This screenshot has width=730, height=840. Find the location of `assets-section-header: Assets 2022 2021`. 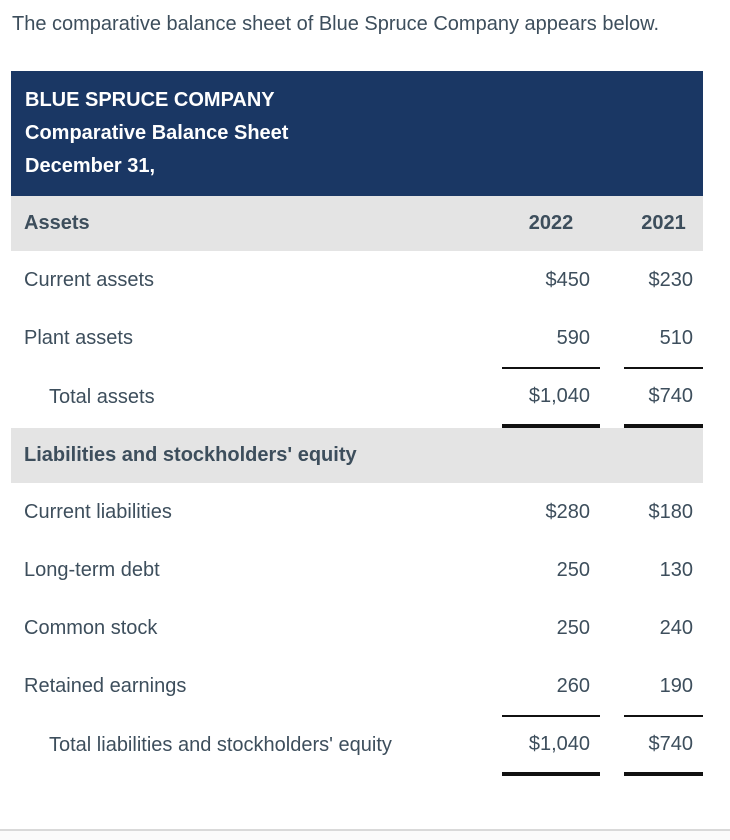

assets-section-header: Assets 2022 2021 is located at coordinates (357, 223).